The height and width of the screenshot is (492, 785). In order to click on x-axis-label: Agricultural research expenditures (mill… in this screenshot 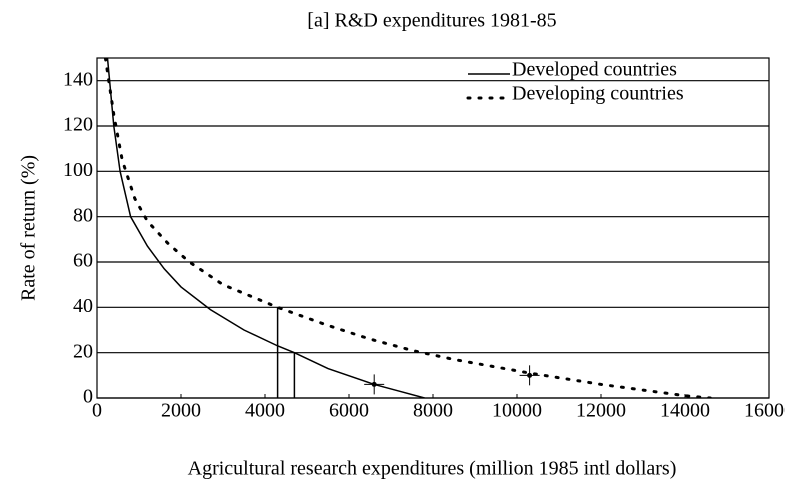, I will do `click(432, 469)`.